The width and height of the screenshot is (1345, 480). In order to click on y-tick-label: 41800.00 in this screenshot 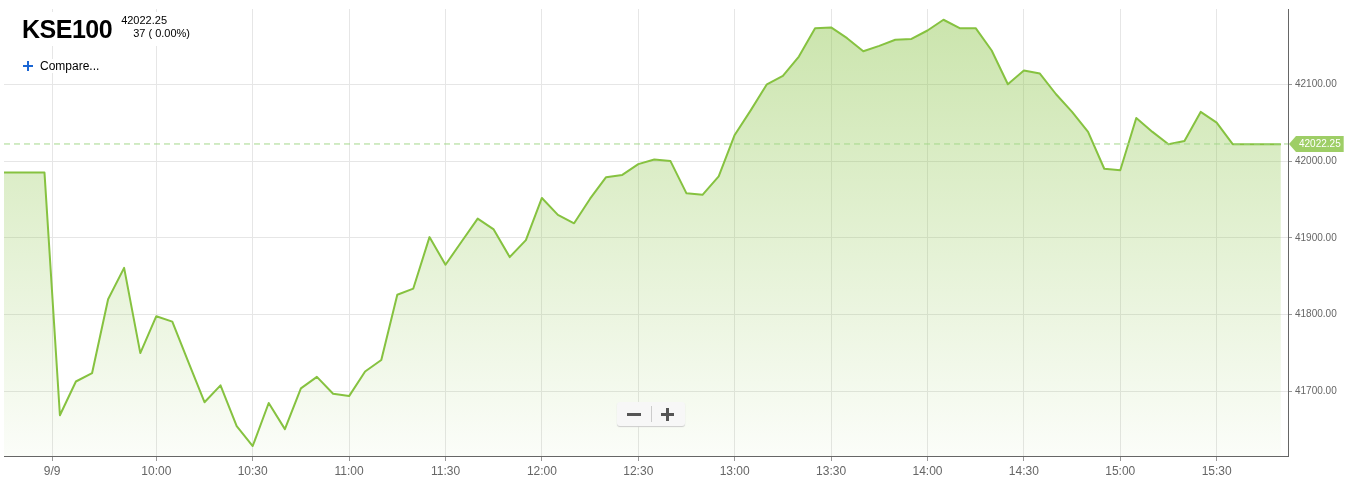, I will do `click(1316, 314)`.